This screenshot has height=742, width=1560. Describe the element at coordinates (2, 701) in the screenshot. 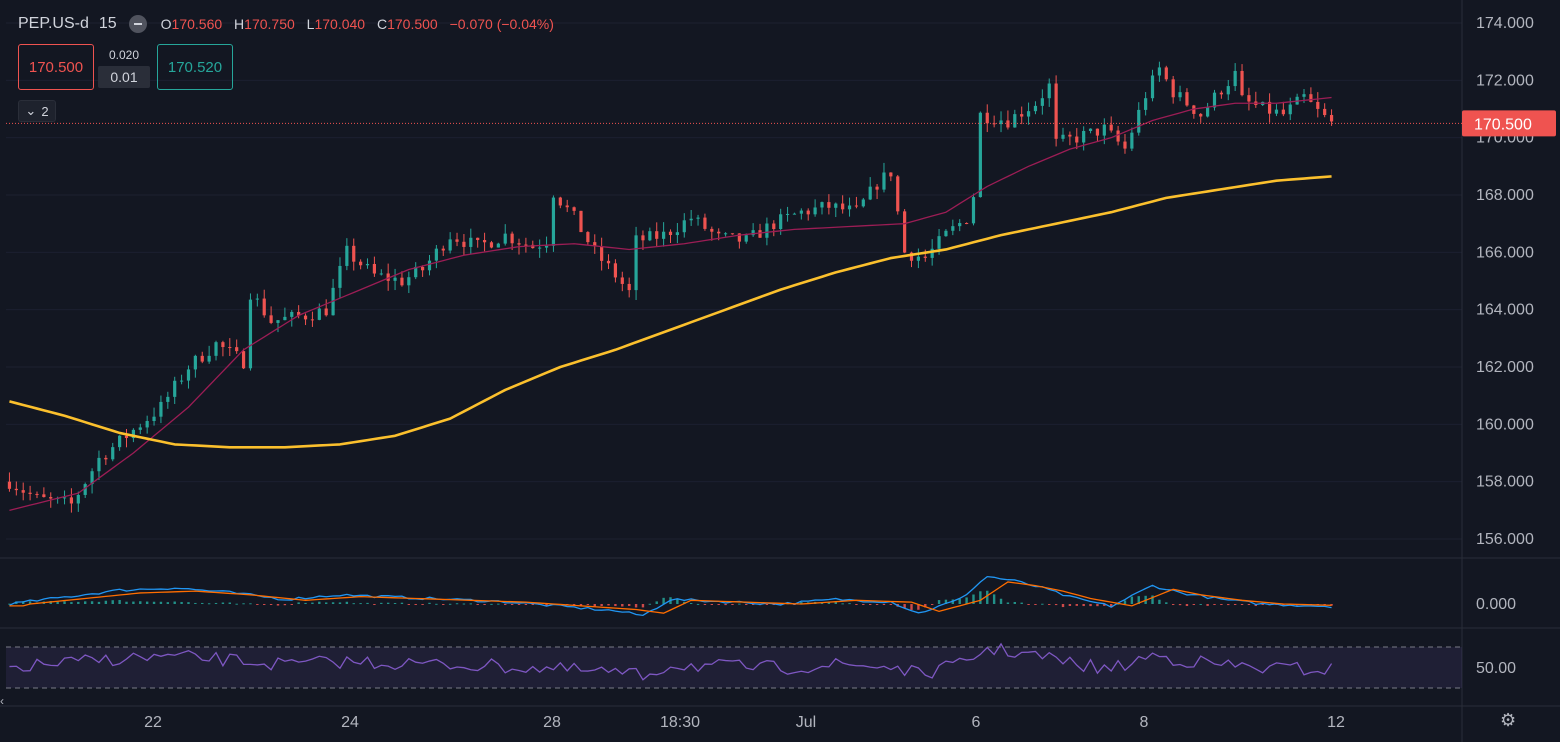

I see `chevron-left-icon: ‹` at that location.